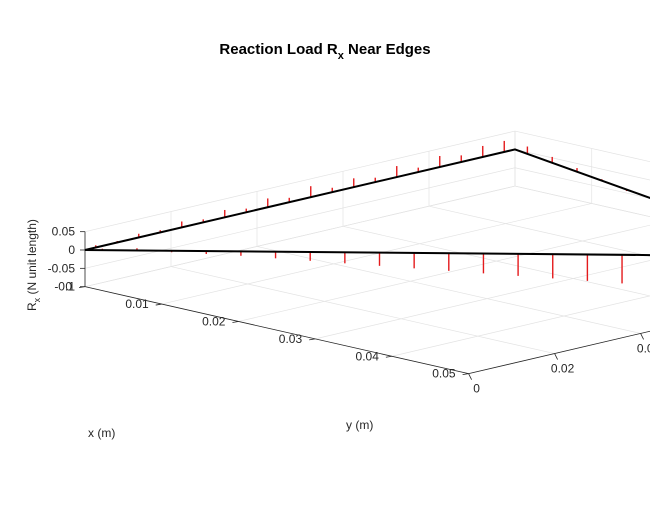  I want to click on x-axis-label: x (m), so click(101, 433).